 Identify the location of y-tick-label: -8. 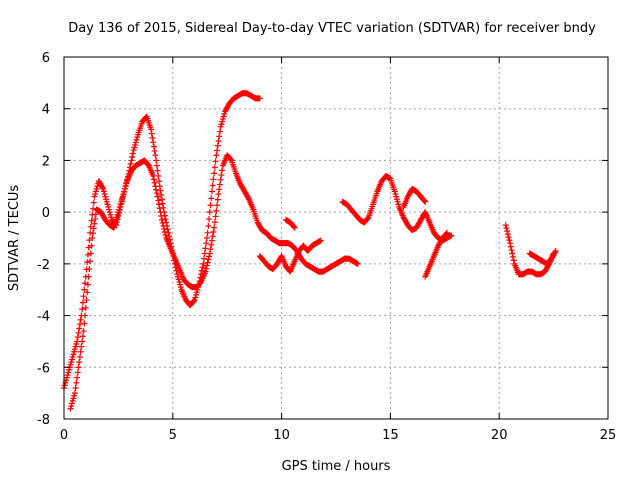
(43, 420).